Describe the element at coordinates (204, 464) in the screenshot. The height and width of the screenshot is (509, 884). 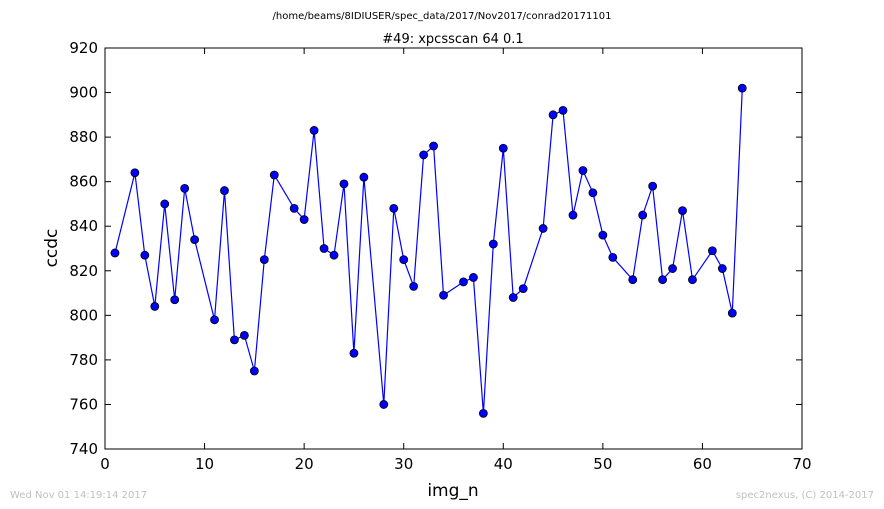
I see `x-tick-label: 10` at that location.